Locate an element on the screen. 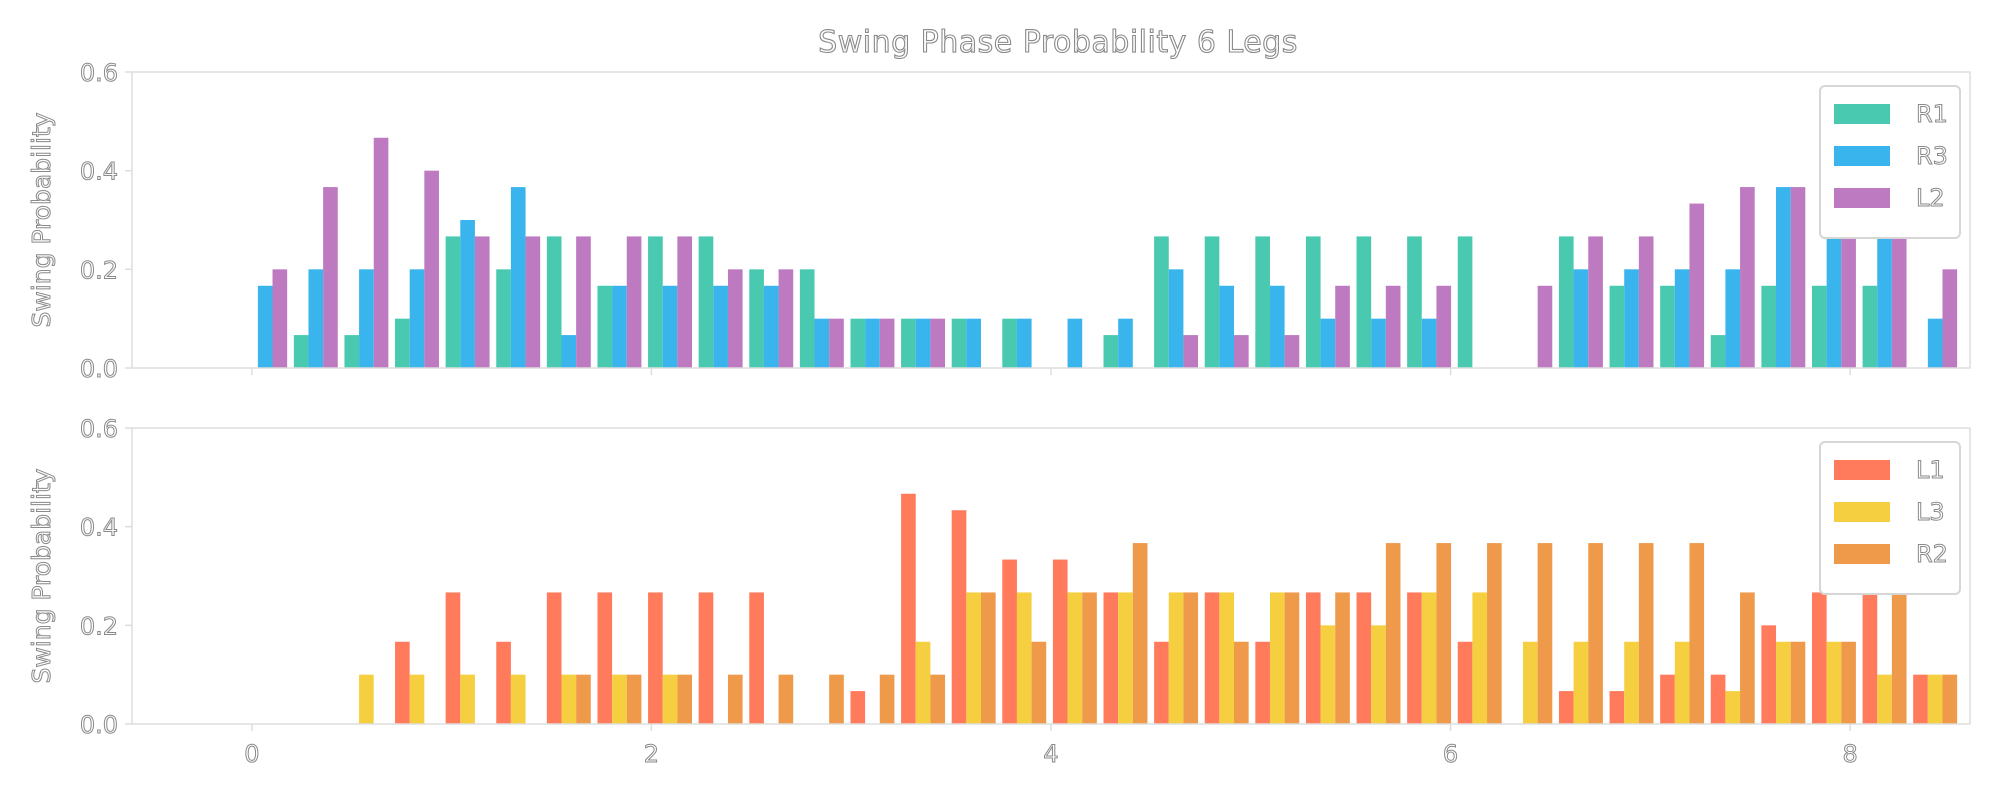 The image size is (2000, 800). legend-label-R1: R1 is located at coordinates (1932, 114).